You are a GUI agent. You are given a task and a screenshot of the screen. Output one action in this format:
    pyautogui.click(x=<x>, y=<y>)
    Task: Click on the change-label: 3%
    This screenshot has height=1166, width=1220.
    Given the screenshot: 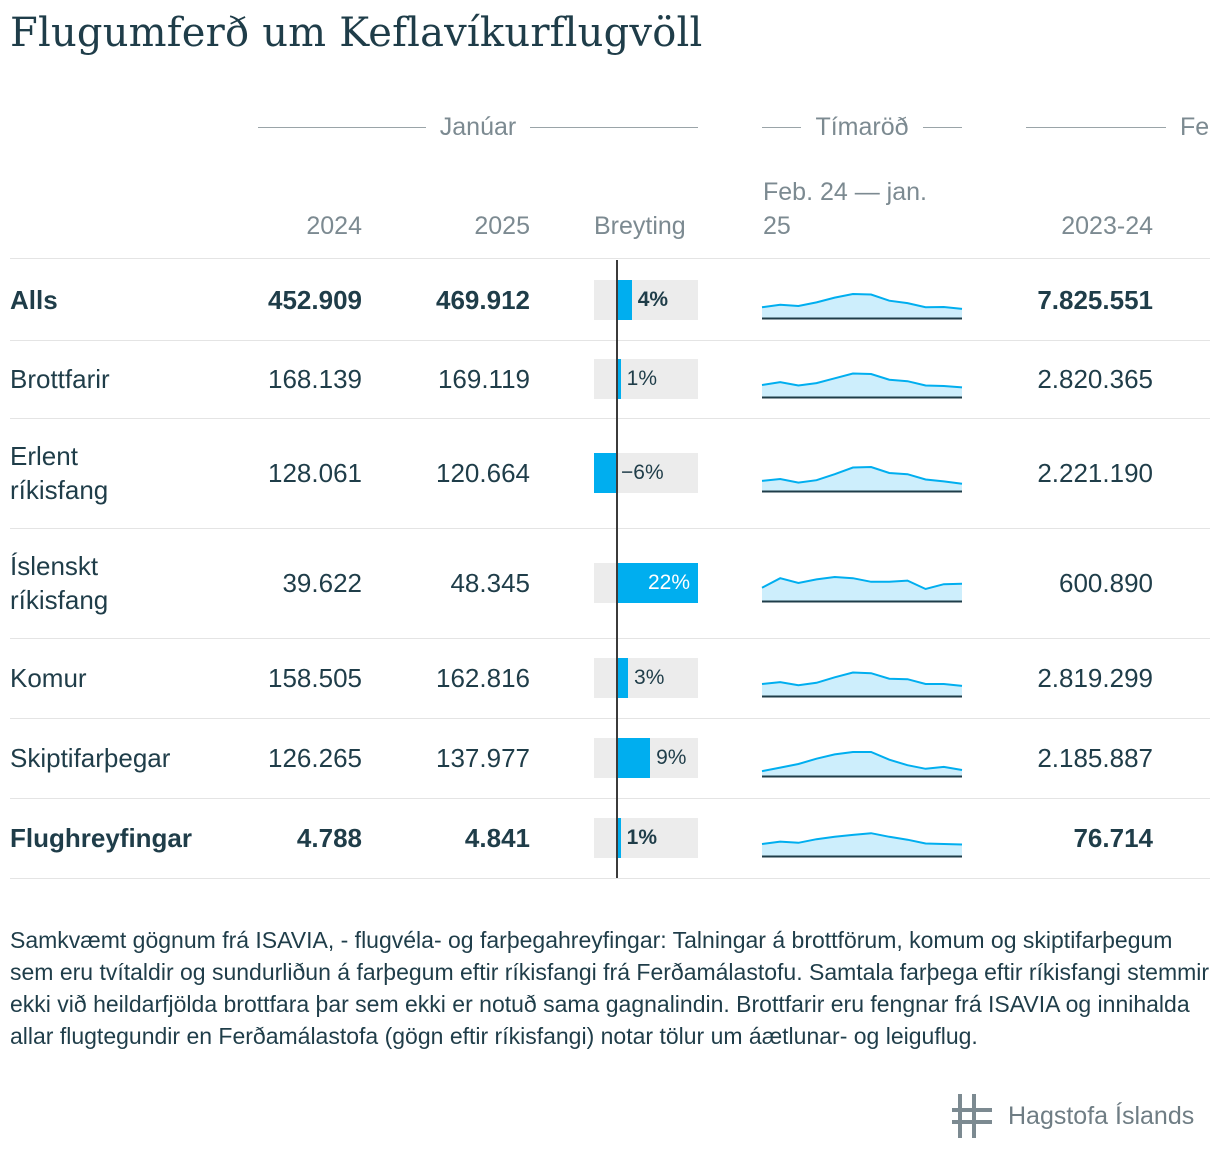 What is the action you would take?
    pyautogui.click(x=649, y=677)
    